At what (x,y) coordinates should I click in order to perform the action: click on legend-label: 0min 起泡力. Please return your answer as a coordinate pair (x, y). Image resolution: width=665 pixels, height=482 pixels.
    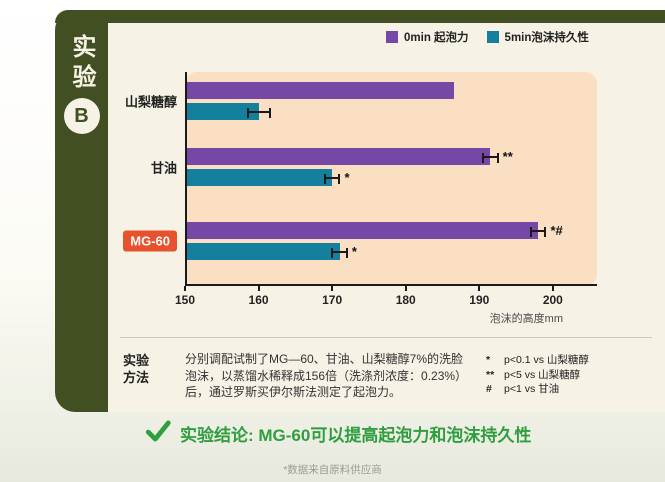
    Looking at the image, I should click on (436, 38).